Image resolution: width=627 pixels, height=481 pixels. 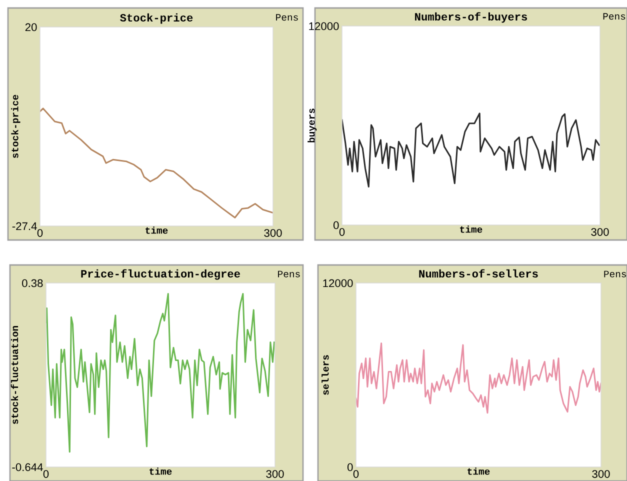 What do you see at coordinates (27, 467) in the screenshot?
I see `y-tick-label: -0.644` at bounding box center [27, 467].